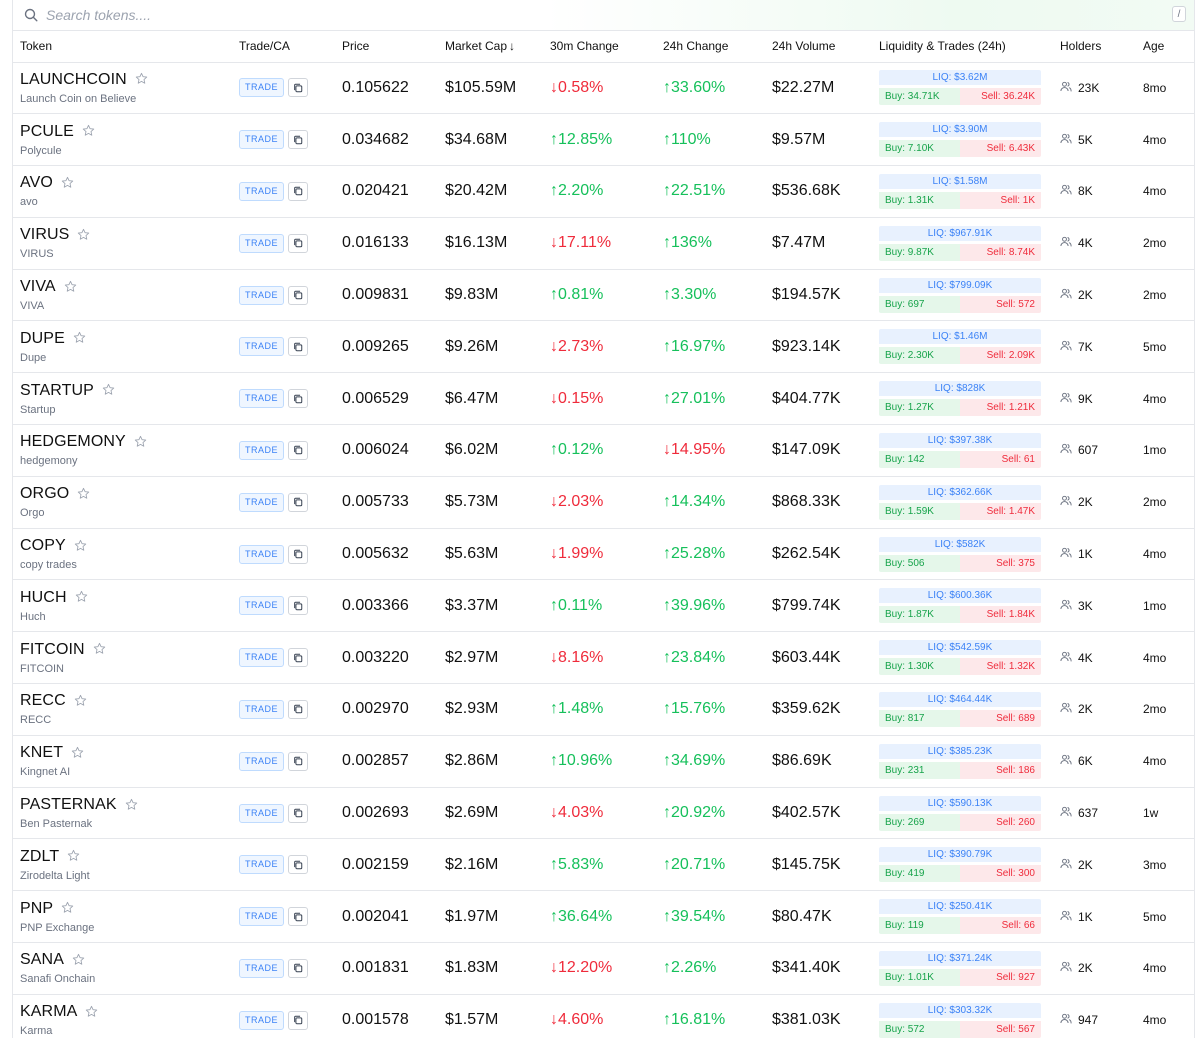 This screenshot has width=1200, height=1038. I want to click on token-symbol: VIRUS, so click(45, 235).